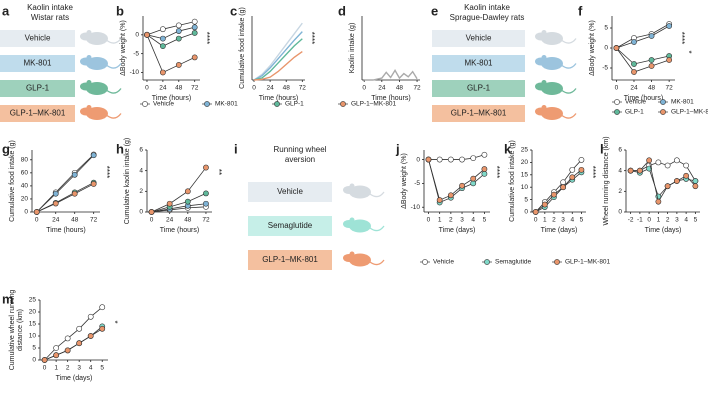 Image resolution: width=708 pixels, height=400 pixels. What do you see at coordinates (141, 170) in the screenshot?
I see `y-tick-label: 4` at bounding box center [141, 170].